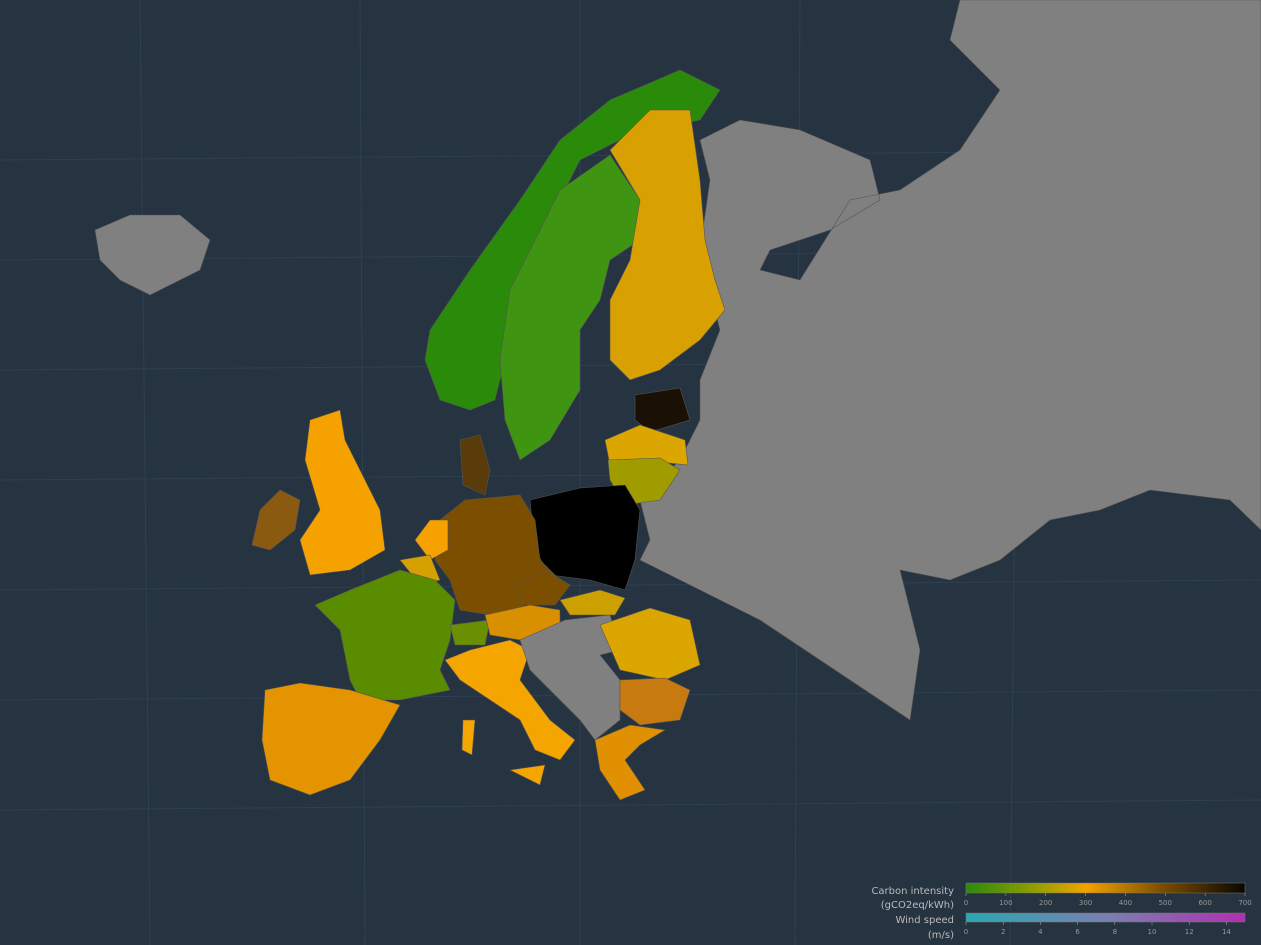 This screenshot has height=945, width=1261. Describe the element at coordinates (1040, 932) in the screenshot. I see `scale-tick-label: 4` at that location.